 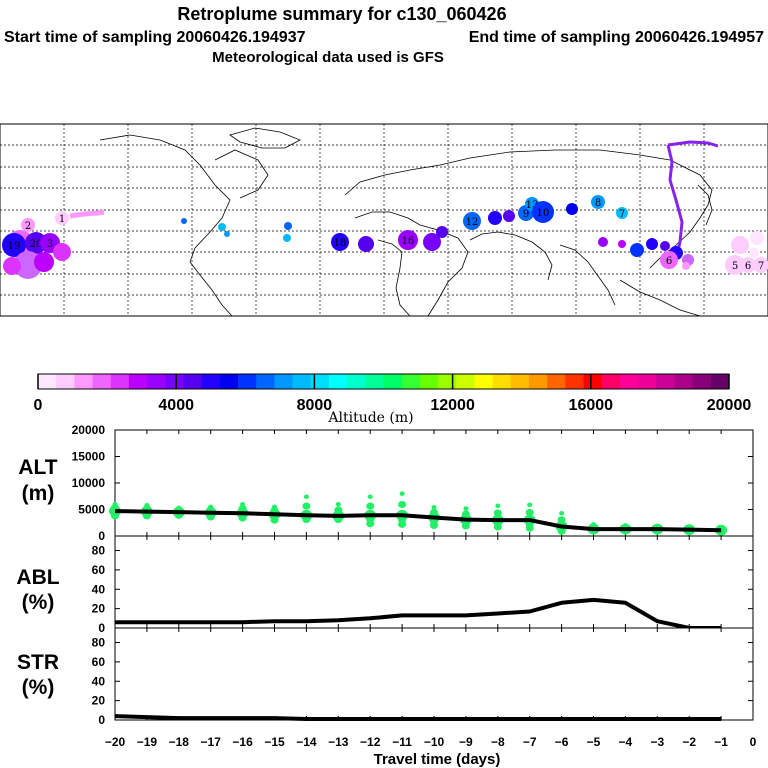 What do you see at coordinates (89, 430) in the screenshot?
I see `y-tick-label: 20000` at bounding box center [89, 430].